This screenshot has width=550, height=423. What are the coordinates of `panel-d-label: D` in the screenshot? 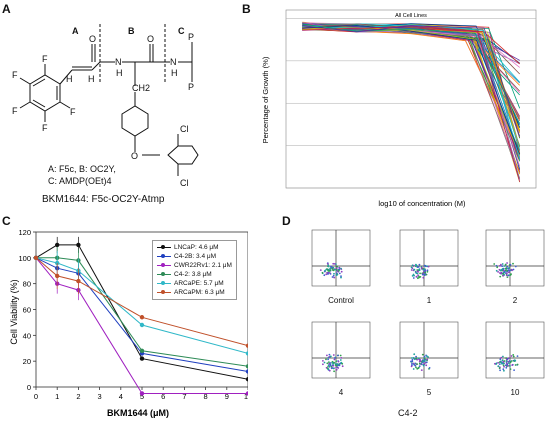 It's located at (286, 221).